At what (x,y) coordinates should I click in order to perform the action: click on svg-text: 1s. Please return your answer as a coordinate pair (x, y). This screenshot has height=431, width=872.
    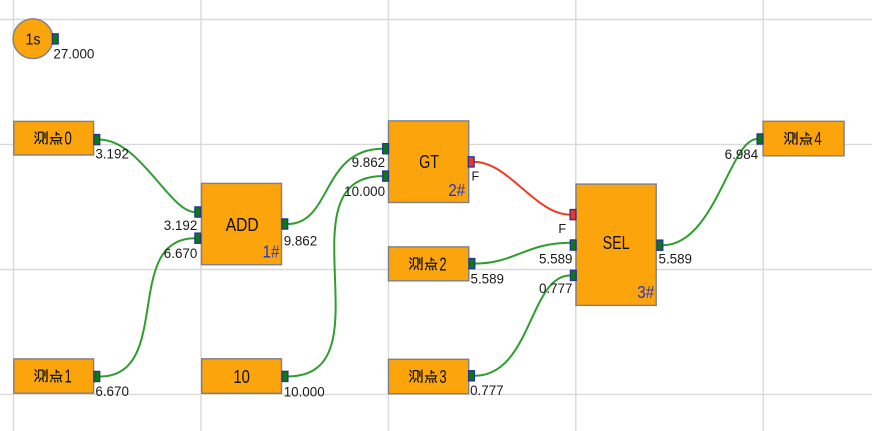
    Looking at the image, I should click on (33, 40).